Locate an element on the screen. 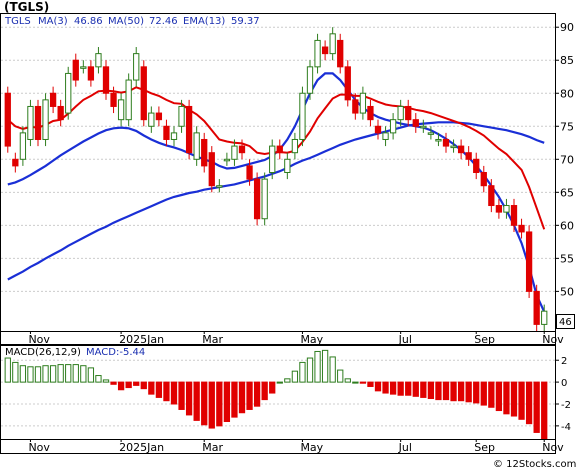  macd-value: MACD:-5.44 is located at coordinates (115, 352).